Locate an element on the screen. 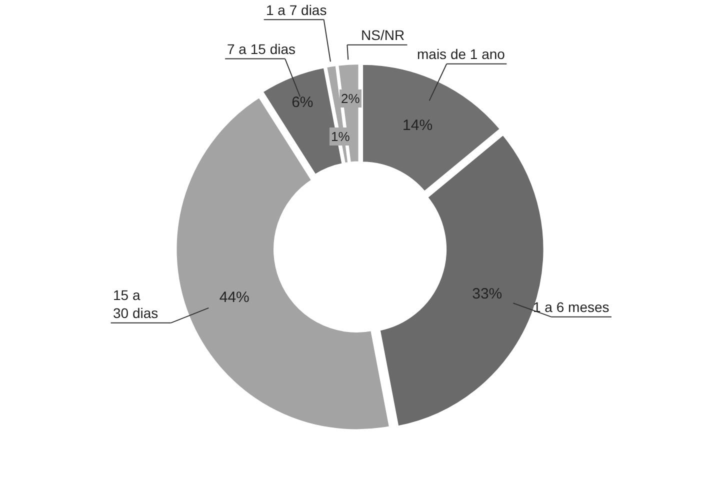 The image size is (714, 485). data-label: 2% is located at coordinates (350, 98).